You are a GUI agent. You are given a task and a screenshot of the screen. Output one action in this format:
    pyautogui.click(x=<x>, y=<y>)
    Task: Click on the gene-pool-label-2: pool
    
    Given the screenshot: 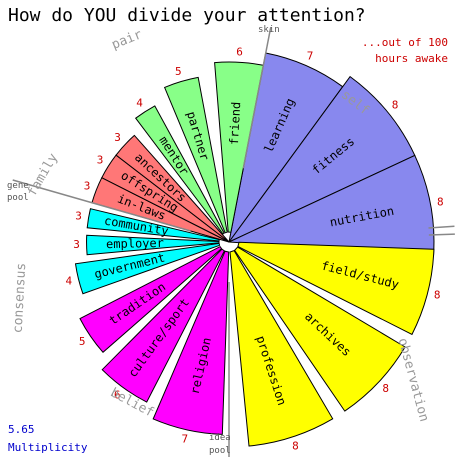 What is the action you would take?
    pyautogui.click(x=18, y=198)
    